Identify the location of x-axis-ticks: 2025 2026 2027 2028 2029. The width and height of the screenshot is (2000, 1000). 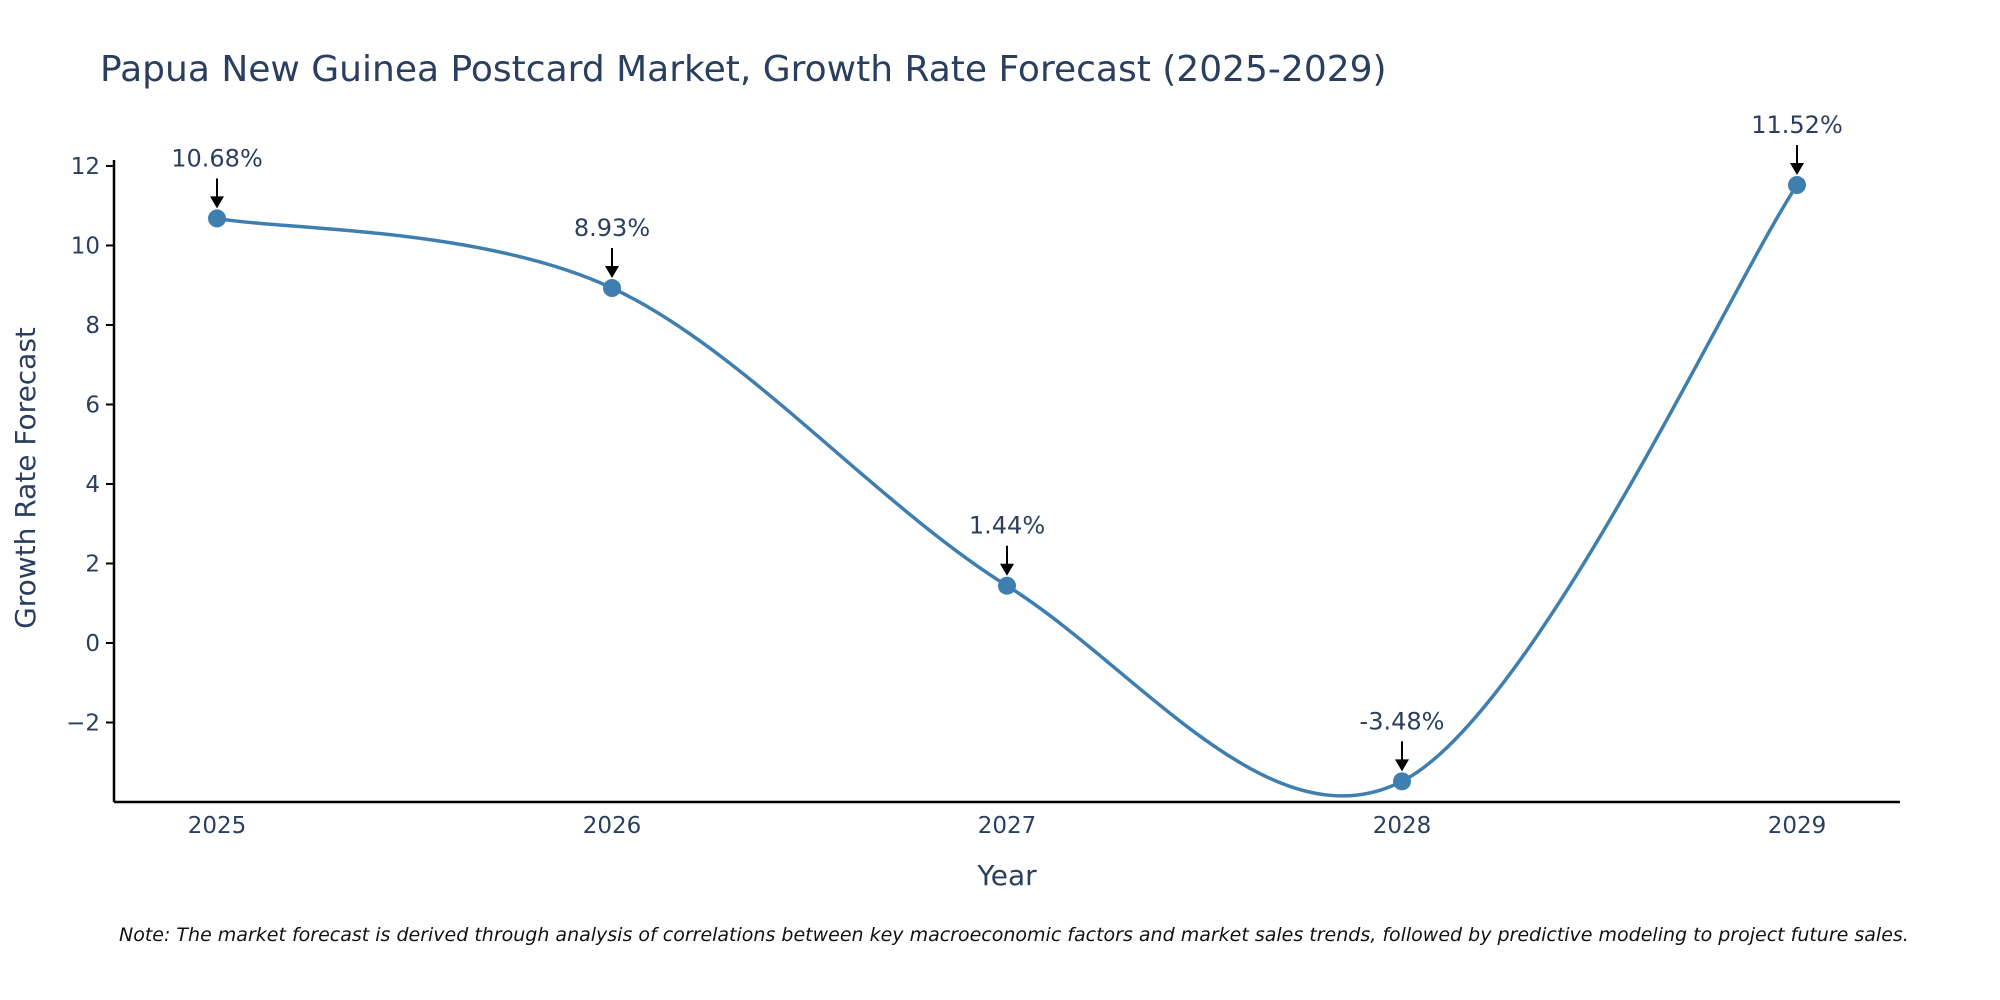
(1007, 826).